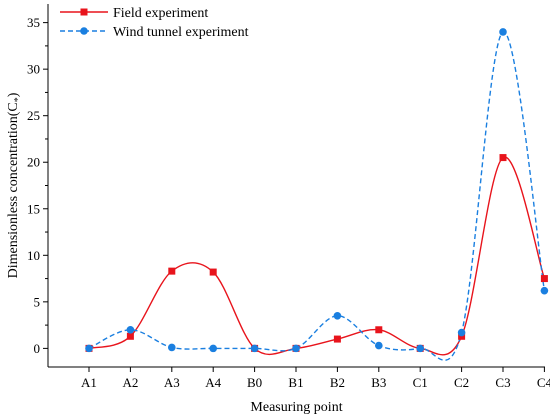 This screenshot has height=419, width=550. Describe the element at coordinates (33, 22) in the screenshot. I see `y-tick-label: 35` at that location.